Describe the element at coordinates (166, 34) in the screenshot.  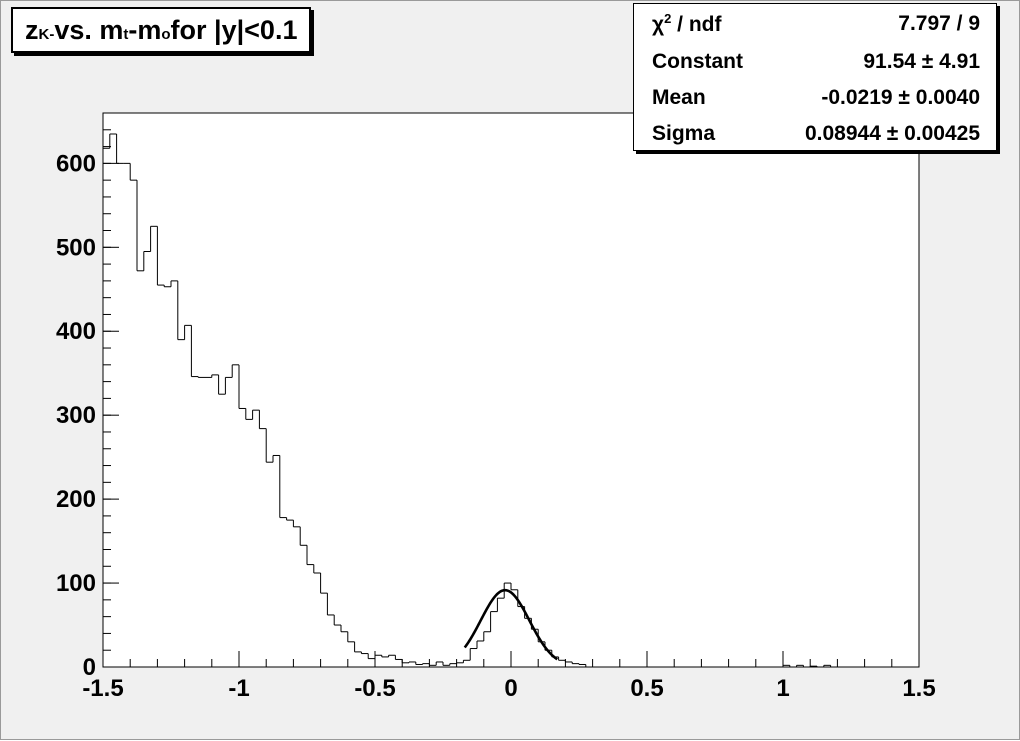
I see `title-sub-o: o` at that location.